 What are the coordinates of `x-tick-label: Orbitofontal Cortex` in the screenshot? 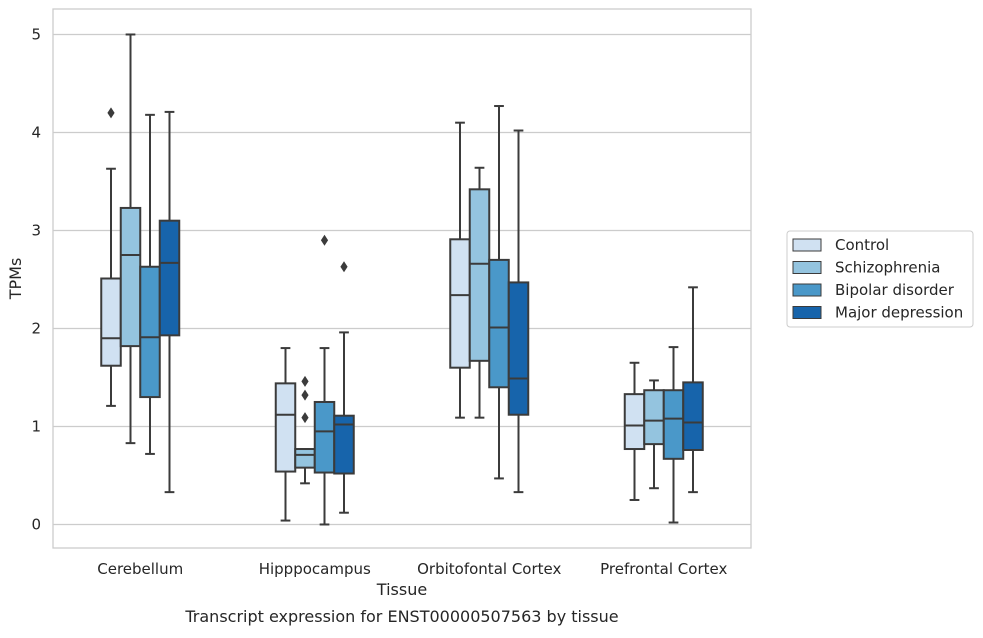 It's located at (489, 569).